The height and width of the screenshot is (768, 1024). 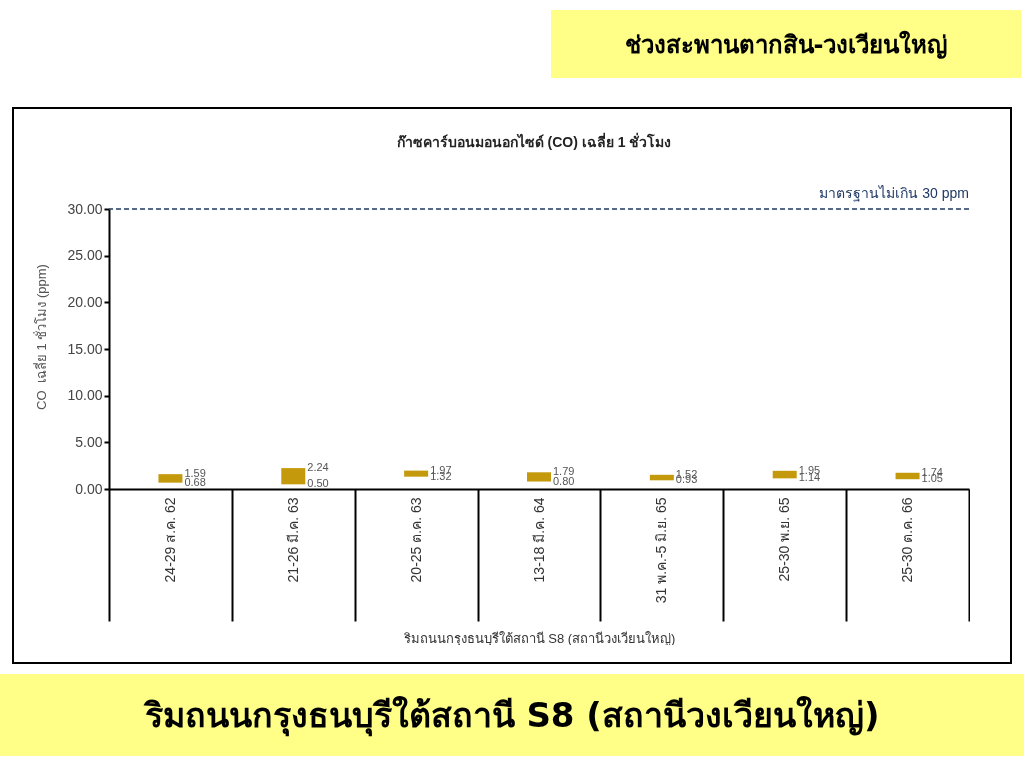 I want to click on x-tick-label: 21-26 มี.ค. 63, so click(x=292, y=540).